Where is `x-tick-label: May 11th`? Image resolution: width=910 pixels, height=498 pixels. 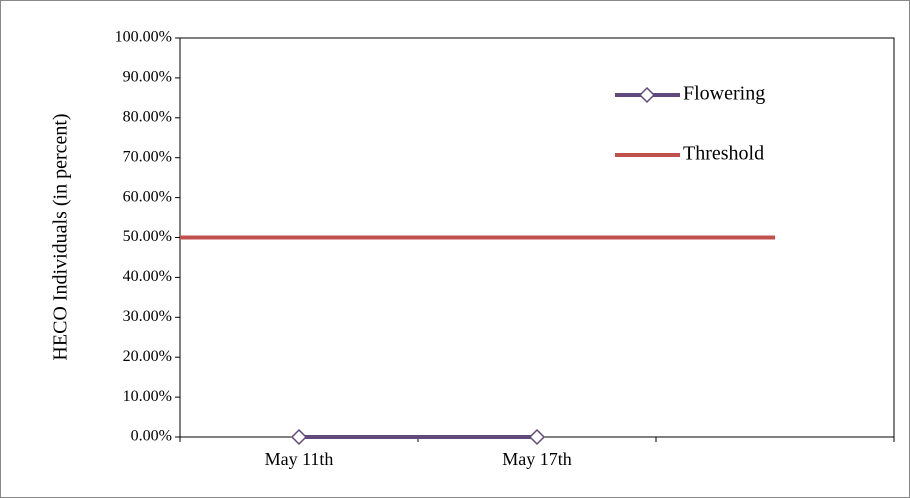
x-tick-label: May 11th is located at coordinates (299, 459).